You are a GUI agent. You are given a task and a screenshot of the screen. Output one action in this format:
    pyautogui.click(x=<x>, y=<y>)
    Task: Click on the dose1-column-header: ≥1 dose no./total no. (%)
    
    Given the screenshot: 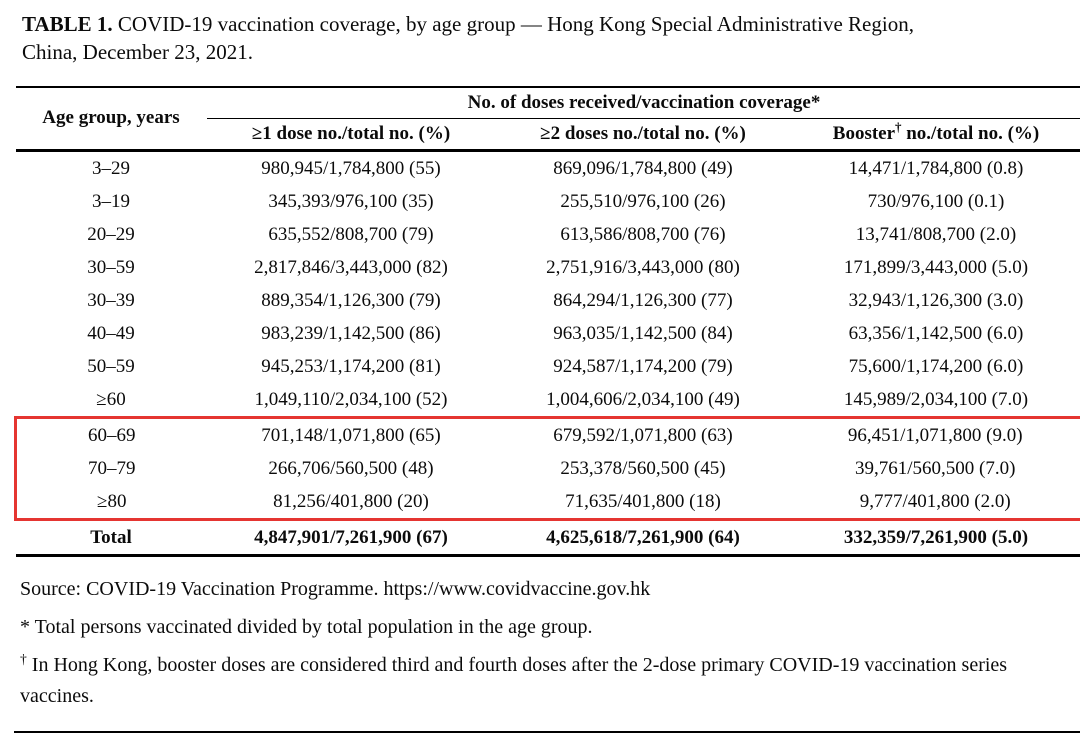 What is the action you would take?
    pyautogui.click(x=351, y=134)
    